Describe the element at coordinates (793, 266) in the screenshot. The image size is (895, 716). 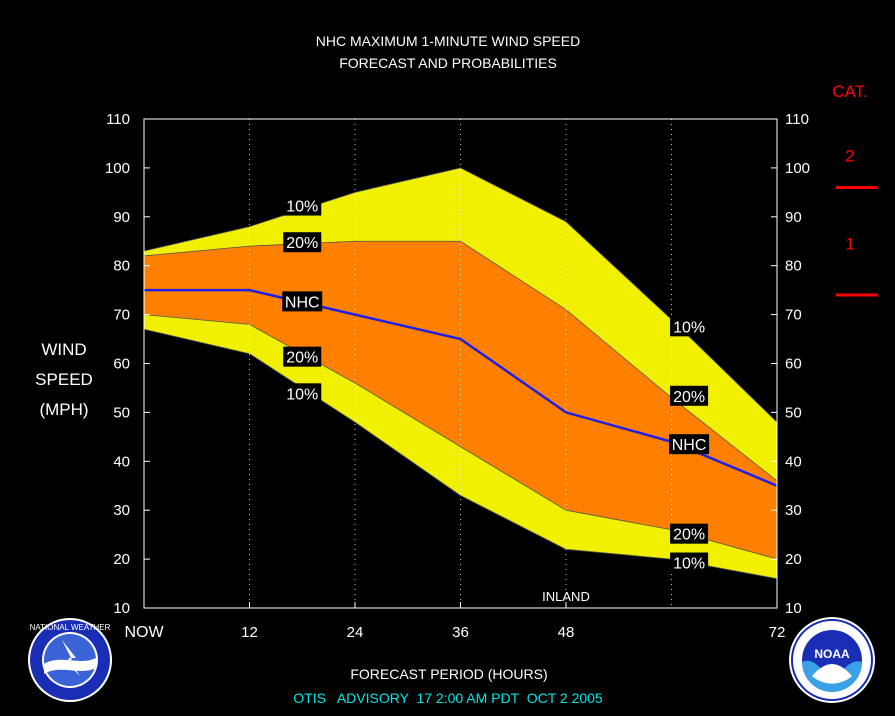
I see `y-tick-label-right: 80` at that location.